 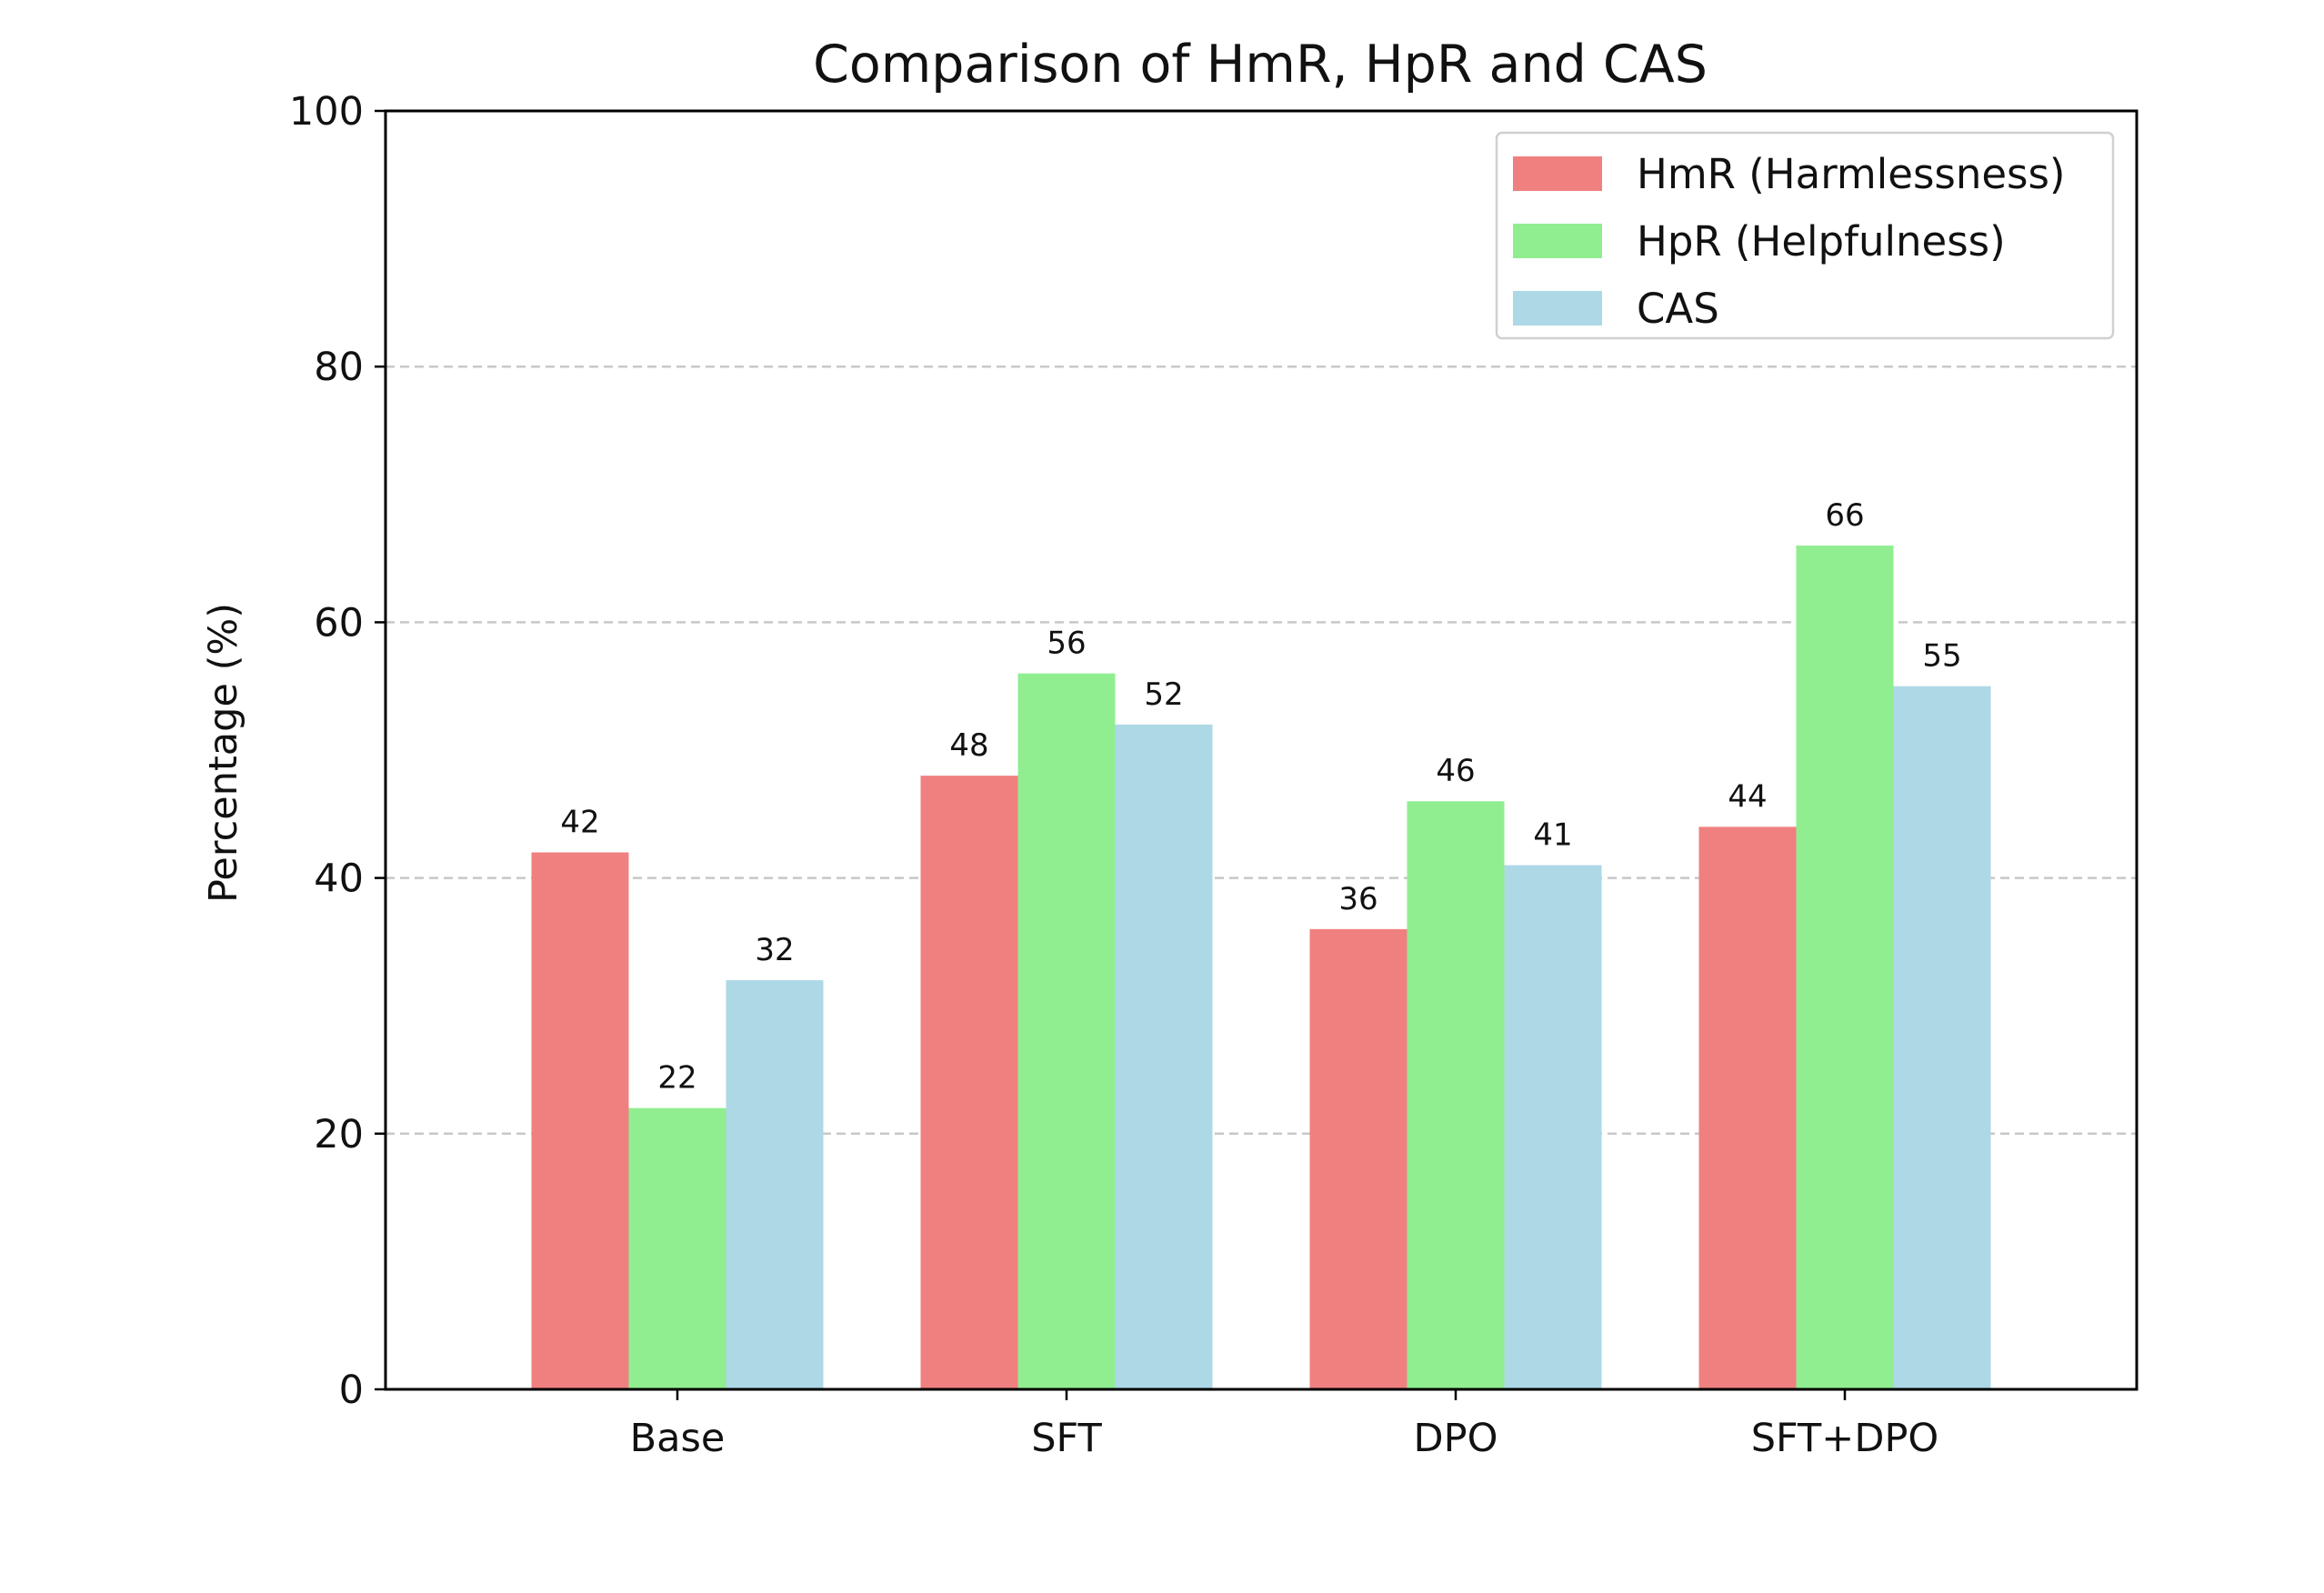 What do you see at coordinates (1260, 65) in the screenshot?
I see `chart-title: Comparison of HmR, HpR and CAS` at bounding box center [1260, 65].